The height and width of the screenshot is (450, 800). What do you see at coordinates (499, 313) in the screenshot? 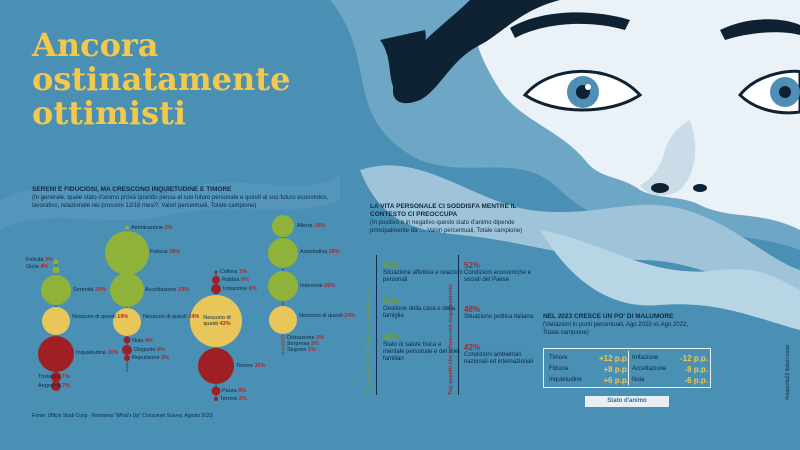
I see `negative-item: 48% Situazione politica italiana` at bounding box center [499, 313].